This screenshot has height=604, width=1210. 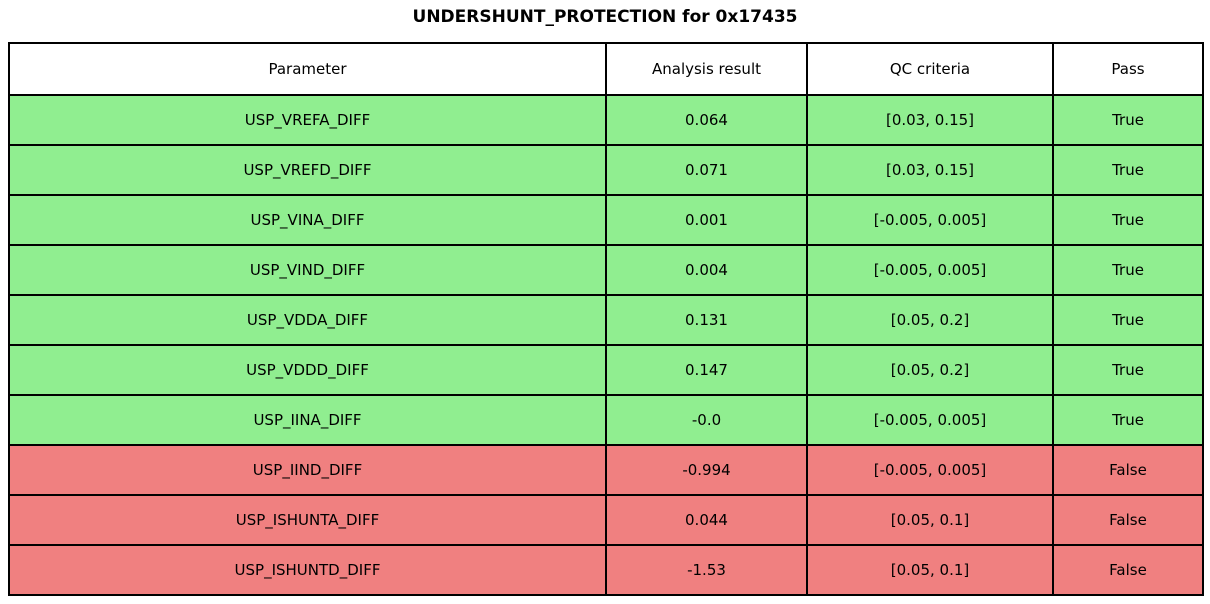 What do you see at coordinates (706, 270) in the screenshot?
I see `cell-analysis-result: 0.004` at bounding box center [706, 270].